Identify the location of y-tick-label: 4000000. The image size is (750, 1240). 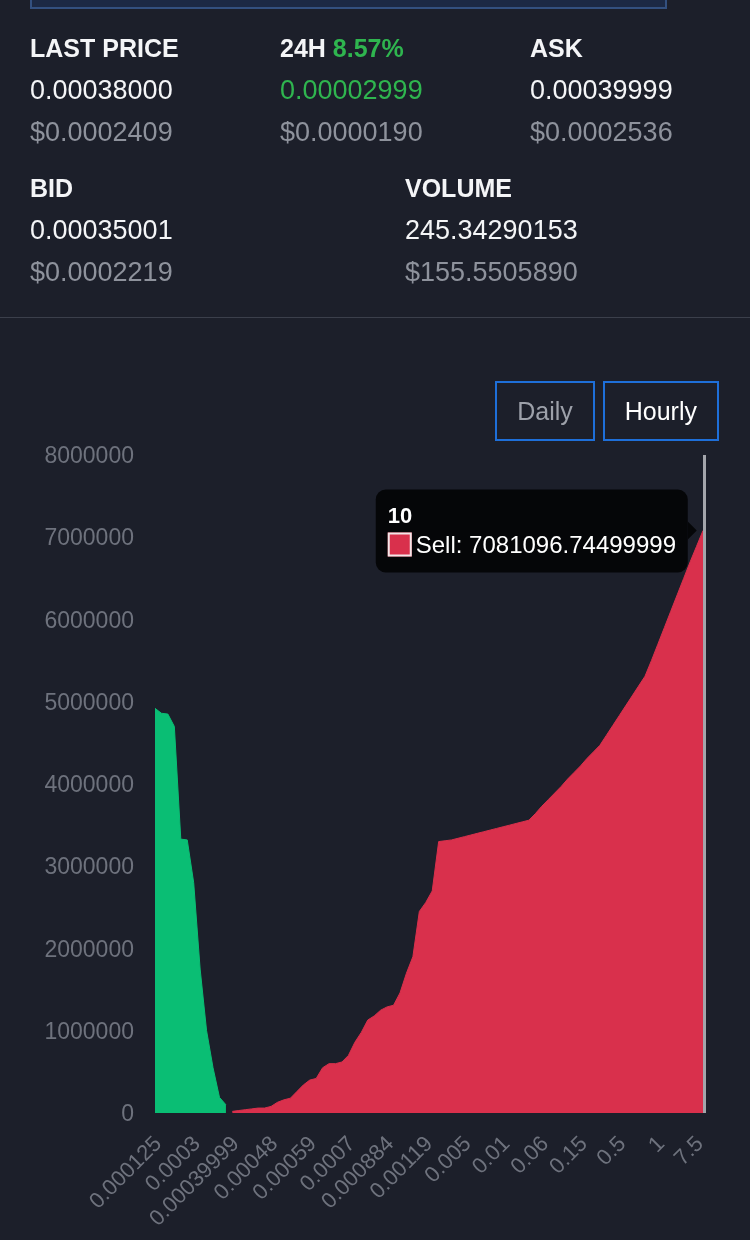
(89, 784).